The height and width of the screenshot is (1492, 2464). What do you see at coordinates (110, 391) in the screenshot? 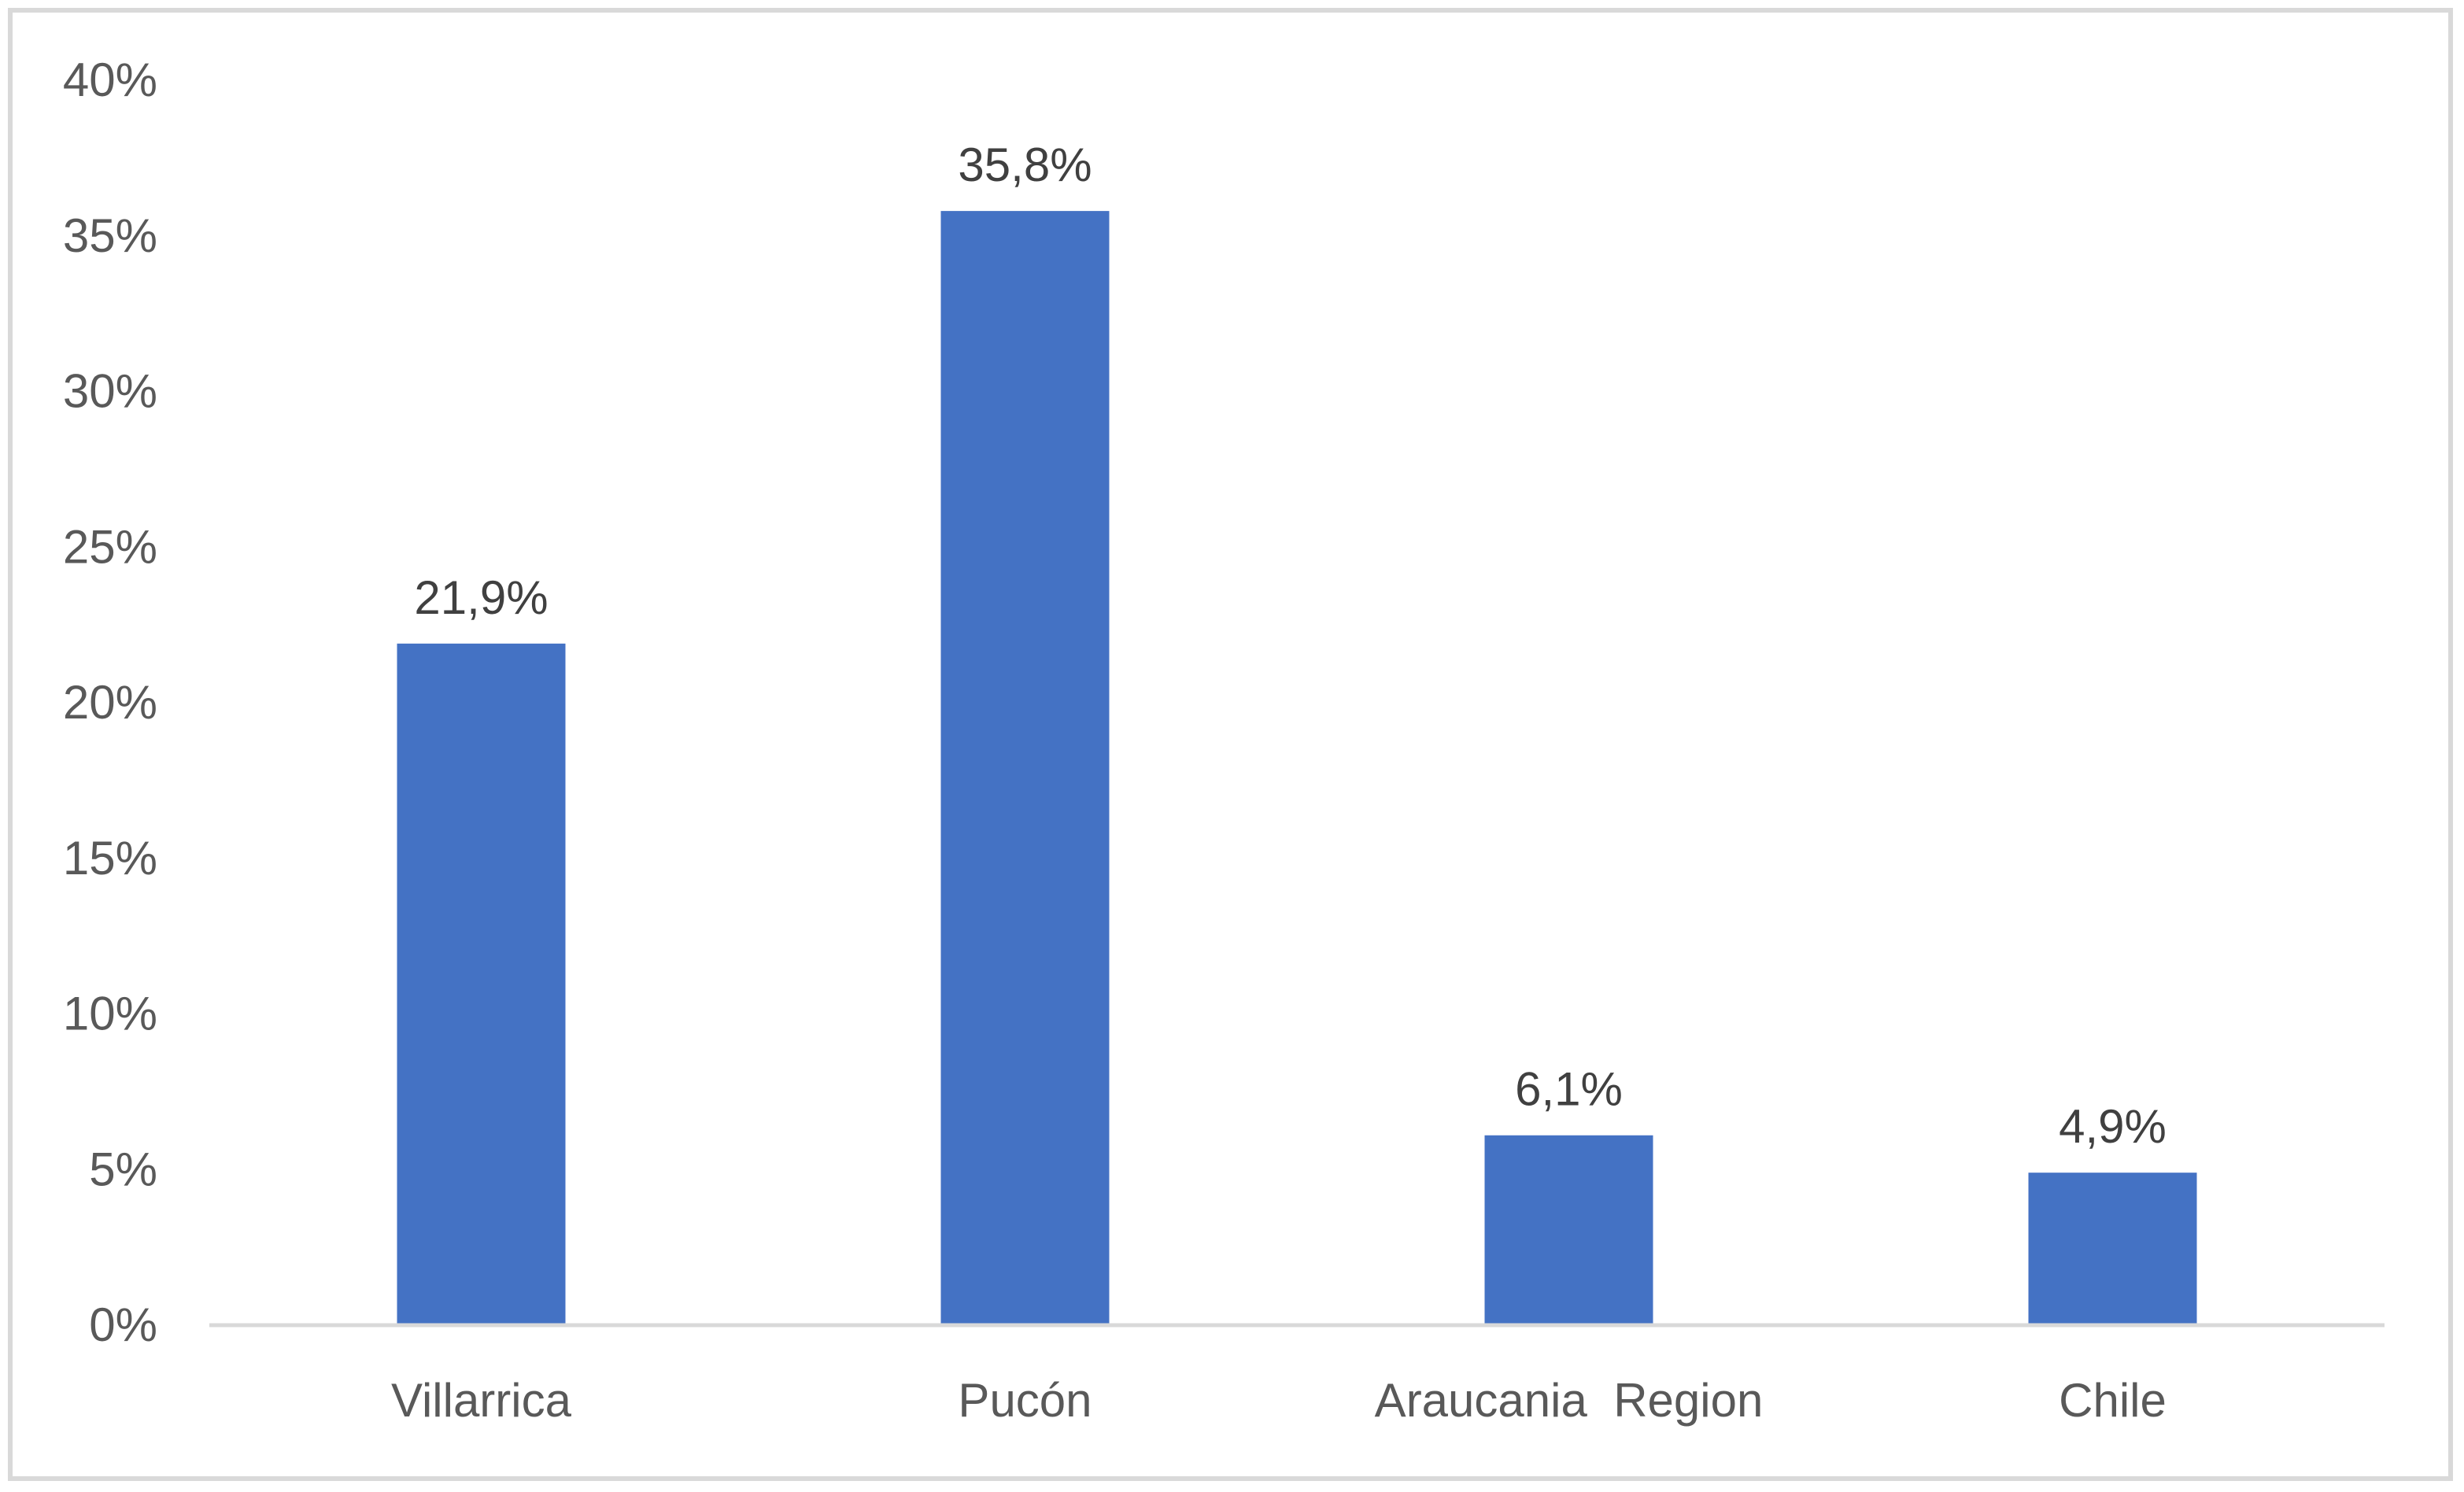
I see `y-tick-label: 30%` at bounding box center [110, 391].